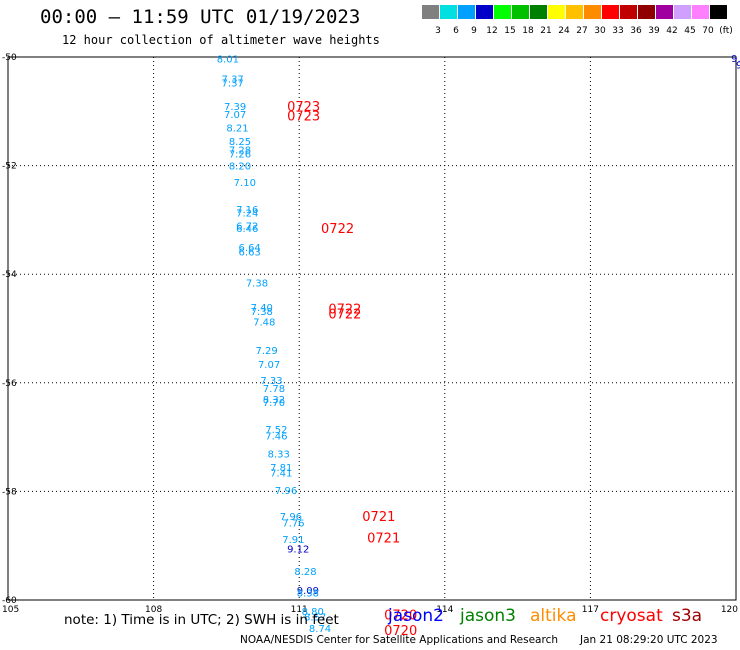 Image resolution: width=740 pixels, height=650 pixels. I want to click on satellite-legend-altika: altika, so click(553, 616).